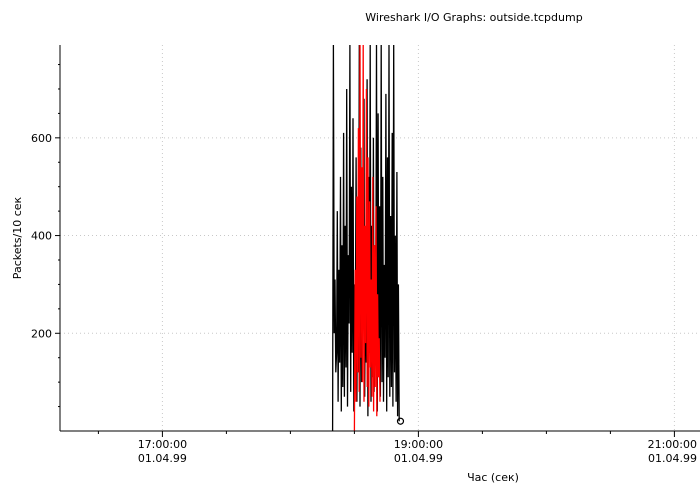  Describe the element at coordinates (672, 444) in the screenshot. I see `x-tick-time: 21:00:00` at that location.